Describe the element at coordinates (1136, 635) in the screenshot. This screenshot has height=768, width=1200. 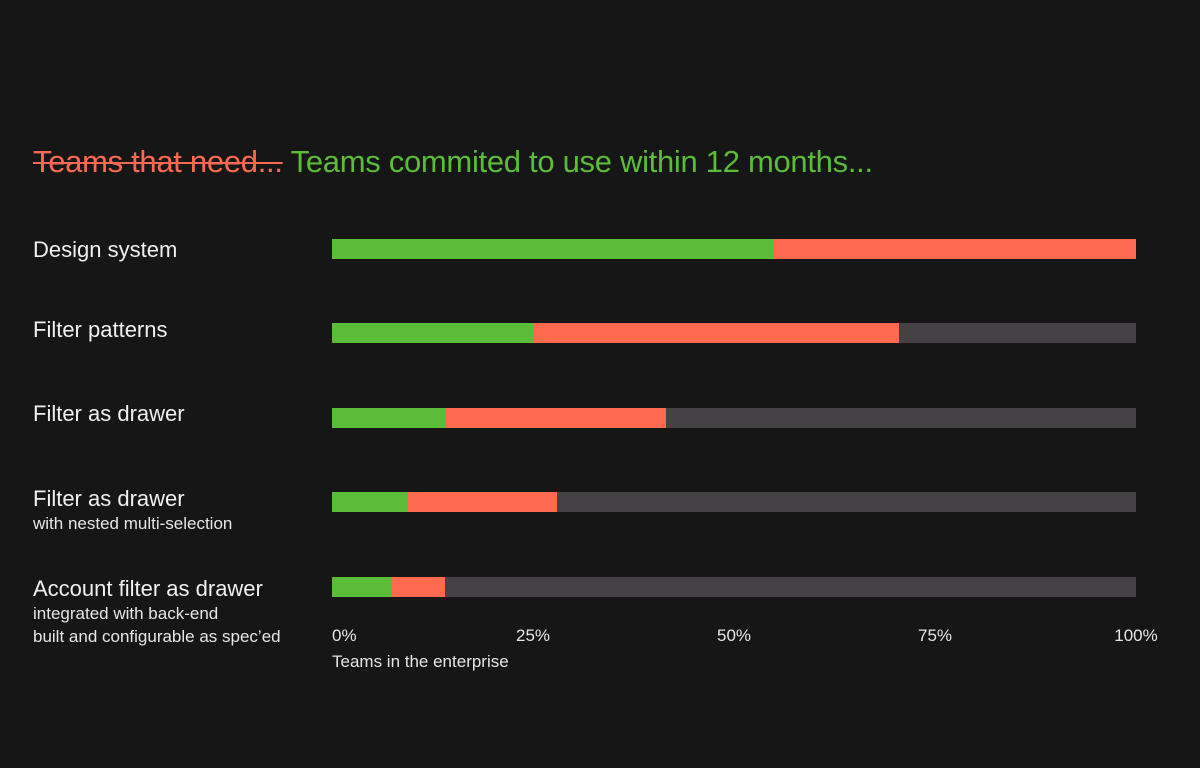
I see `x-tick-label: 100%` at that location.